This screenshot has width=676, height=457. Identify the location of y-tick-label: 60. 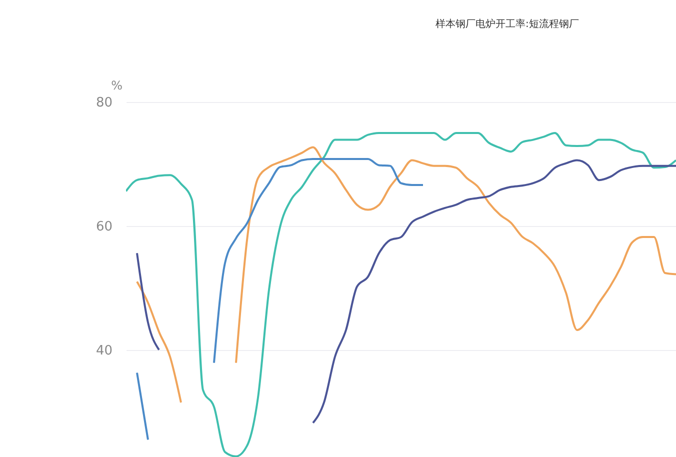
(104, 226).